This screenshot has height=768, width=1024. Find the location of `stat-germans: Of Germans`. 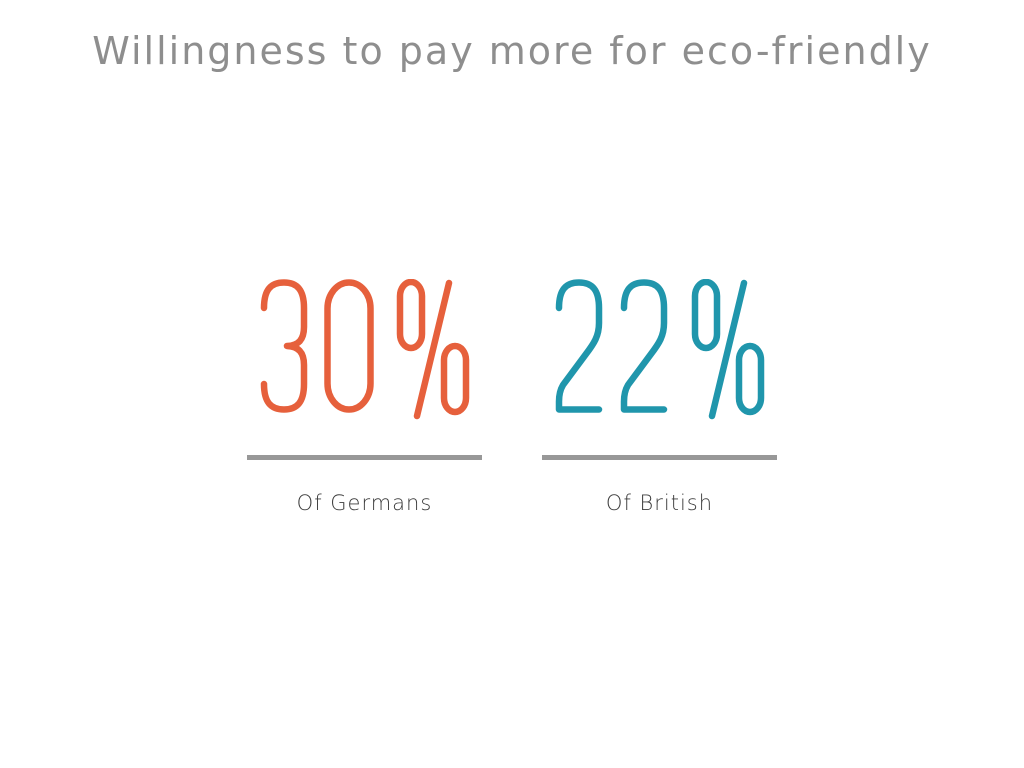

stat-germans: Of Germans is located at coordinates (364, 396).